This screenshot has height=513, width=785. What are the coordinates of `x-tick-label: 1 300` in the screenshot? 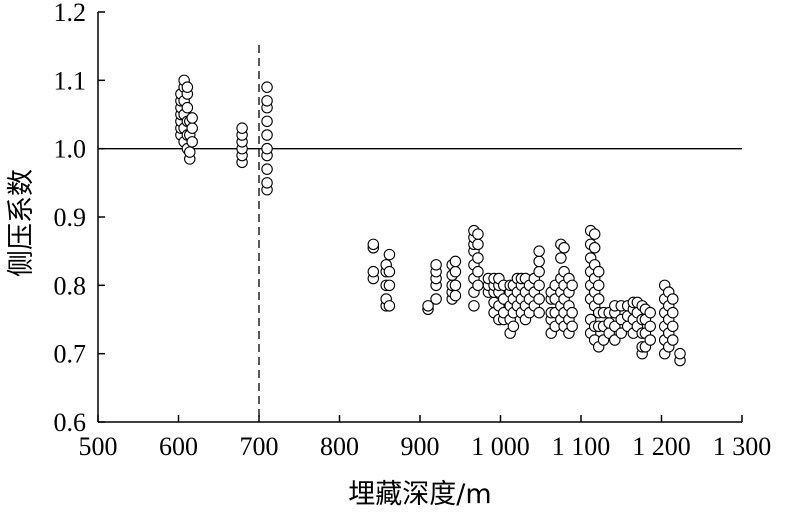 It's located at (742, 446).